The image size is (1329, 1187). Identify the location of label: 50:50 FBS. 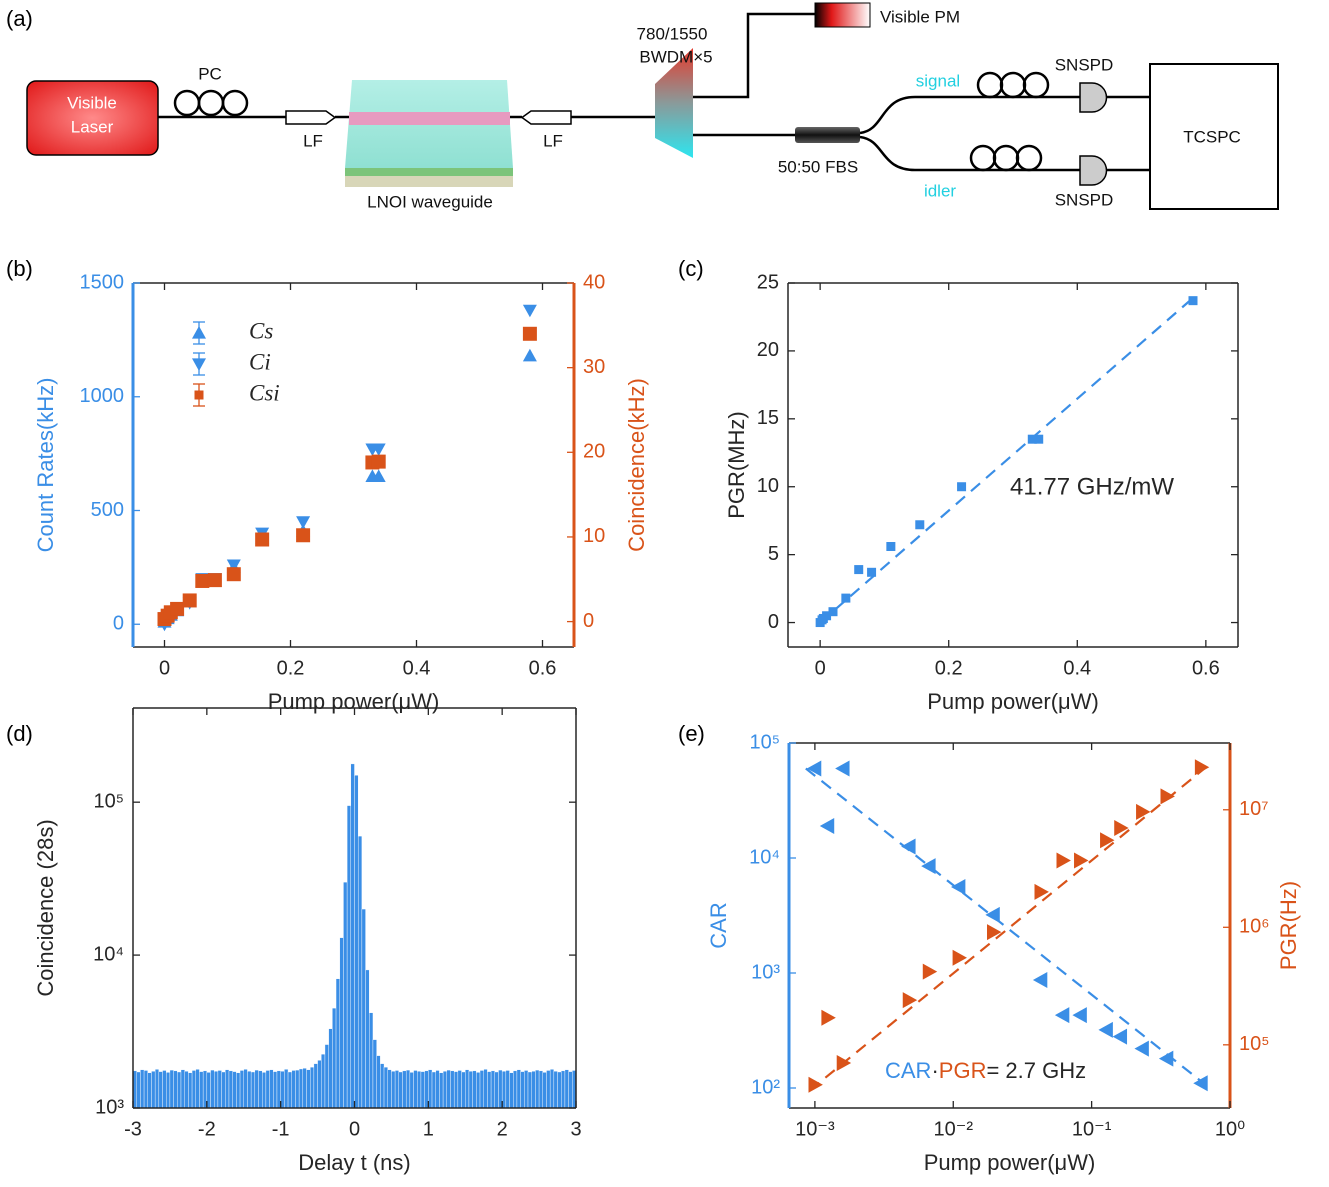
(818, 166).